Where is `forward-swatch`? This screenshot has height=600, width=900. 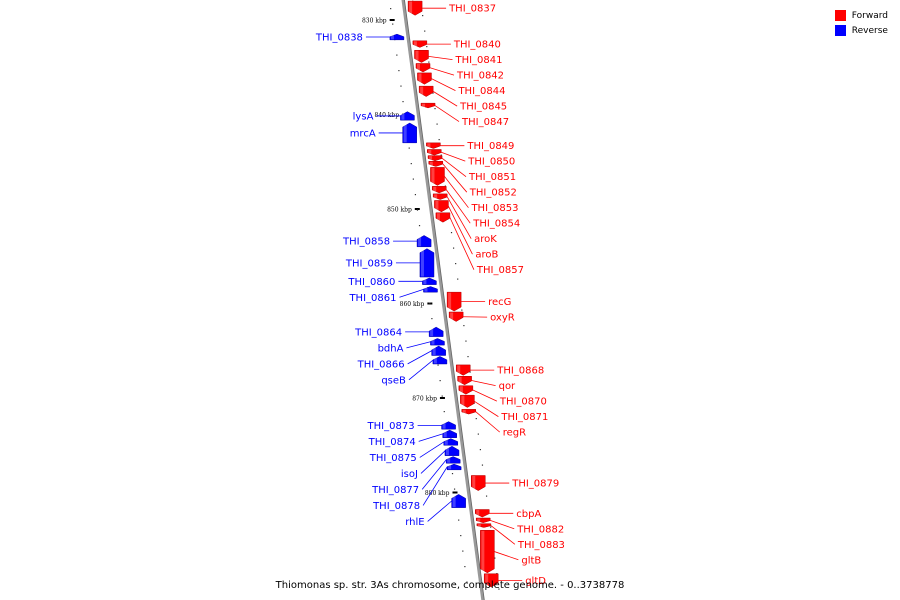 forward-swatch is located at coordinates (840, 15).